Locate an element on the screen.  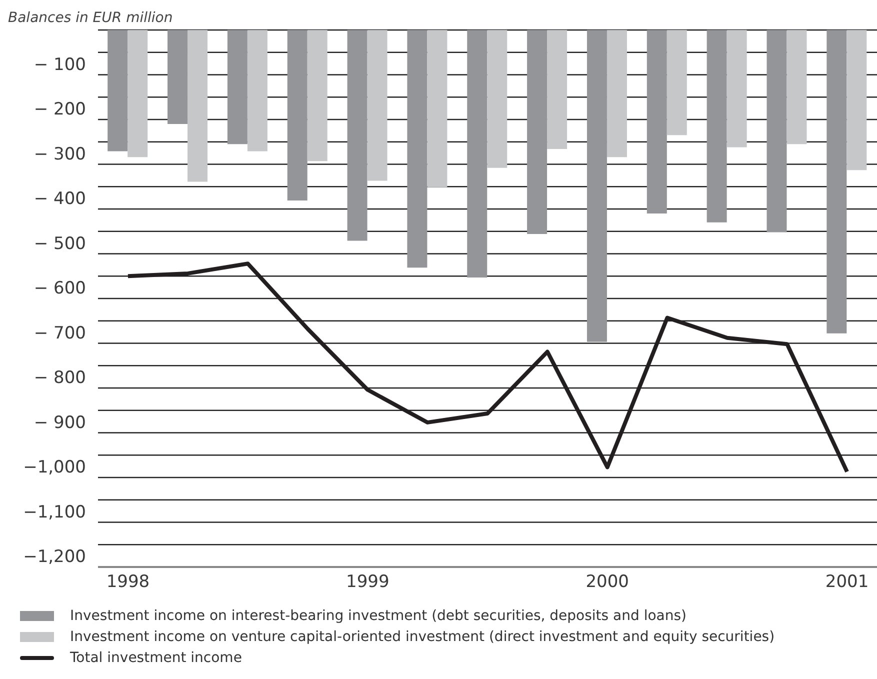
y-tick-label: − 900 is located at coordinates (60, 422).